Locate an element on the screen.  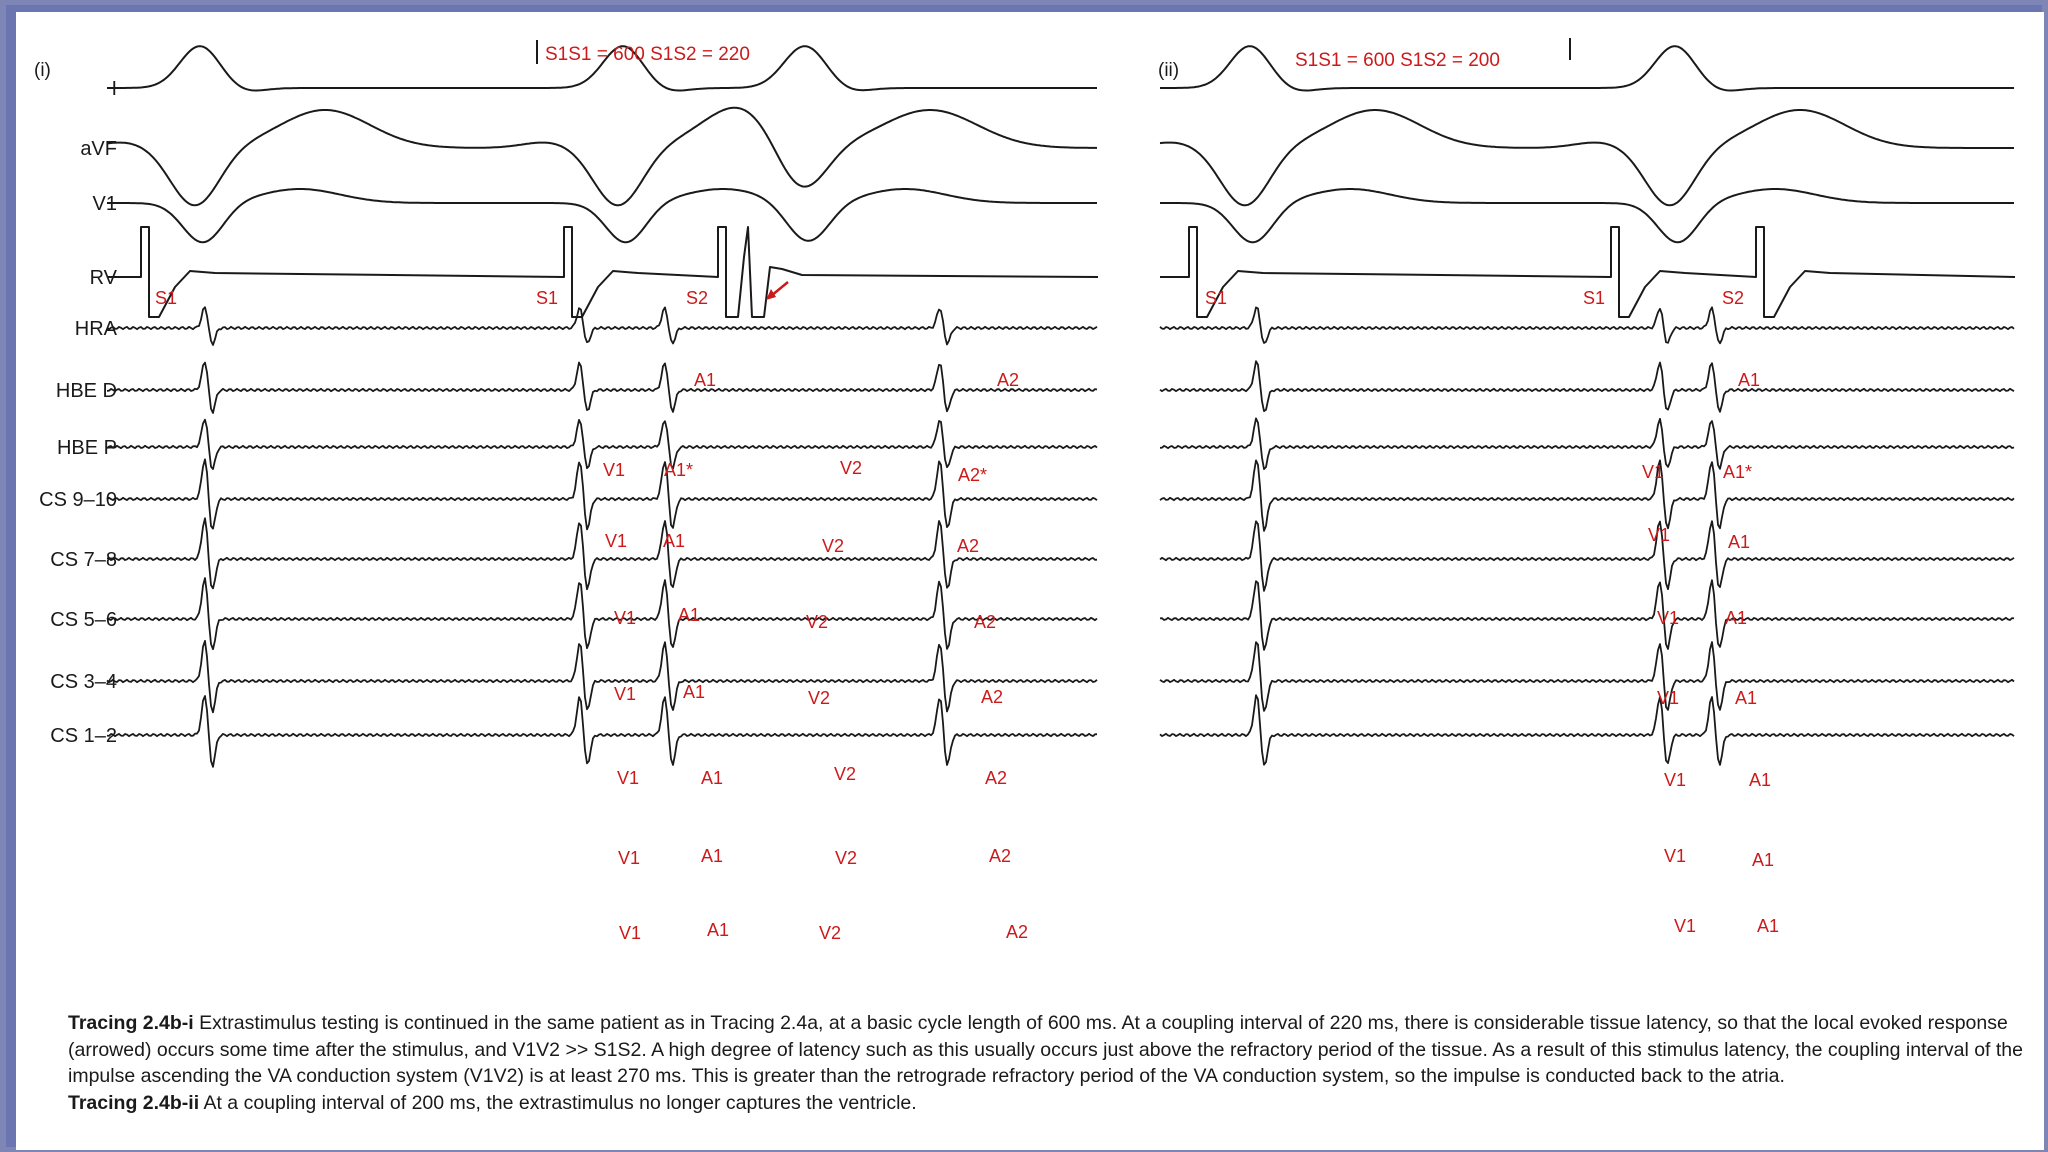
trace-8-panel-i is located at coordinates (602, 554).